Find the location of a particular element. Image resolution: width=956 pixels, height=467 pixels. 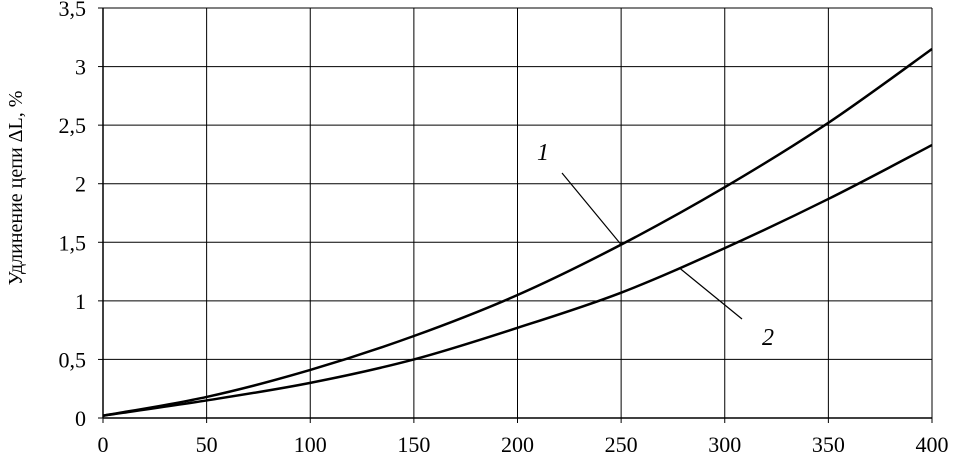

x-tick-label: 200 is located at coordinates (517, 444).